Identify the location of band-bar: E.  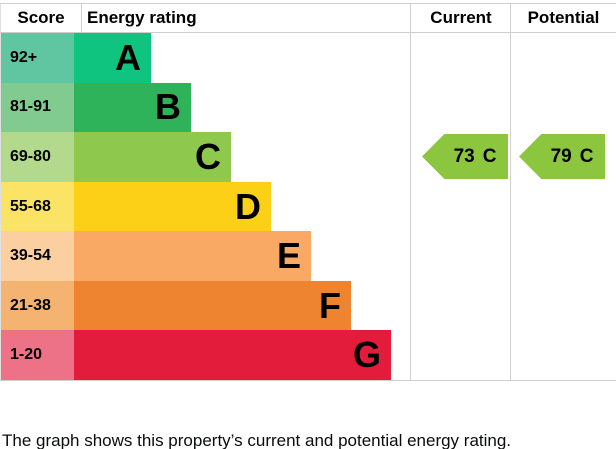
(192, 256).